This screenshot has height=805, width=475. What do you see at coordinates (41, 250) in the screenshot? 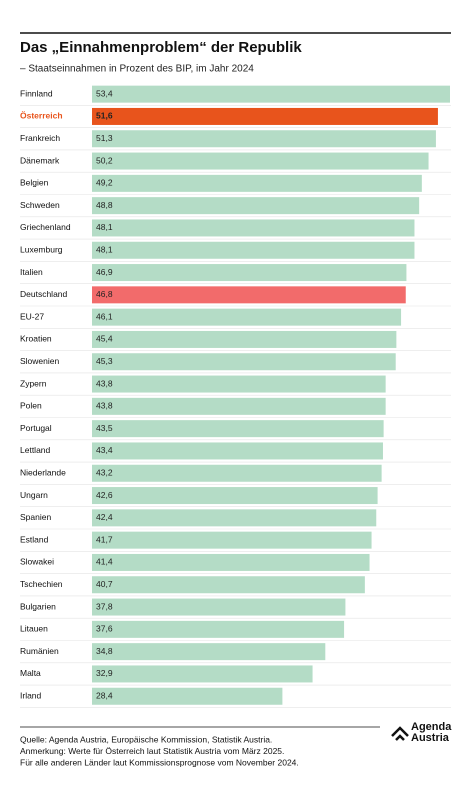
I see `category-label: Luxemburg` at bounding box center [41, 250].